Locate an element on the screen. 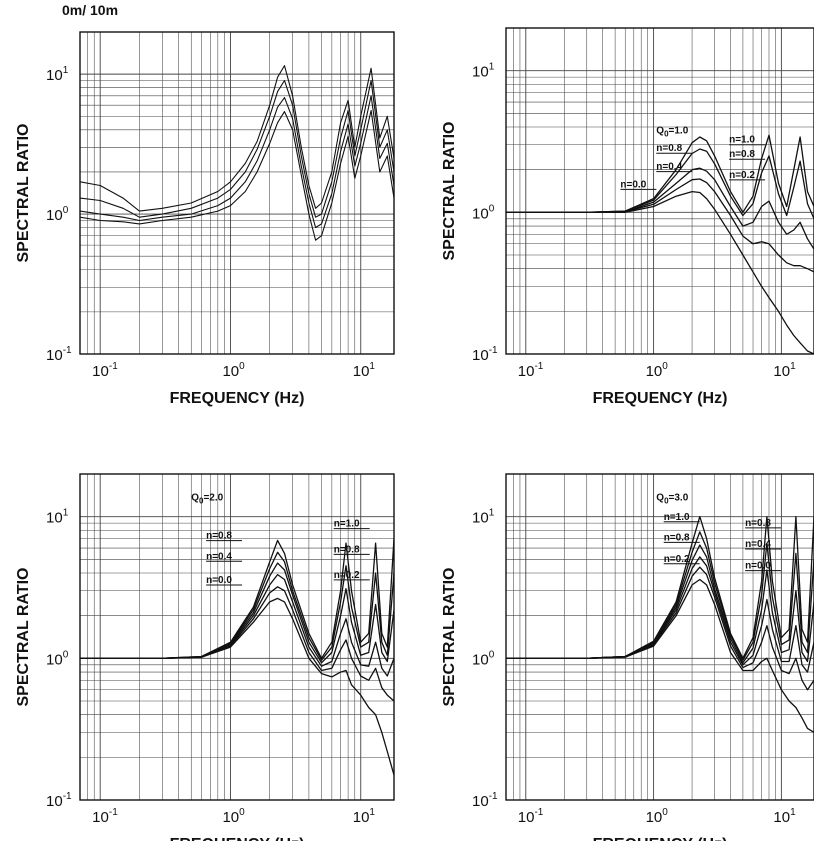 The height and width of the screenshot is (841, 814). q0-label: Q0=3.0 is located at coordinates (672, 499).